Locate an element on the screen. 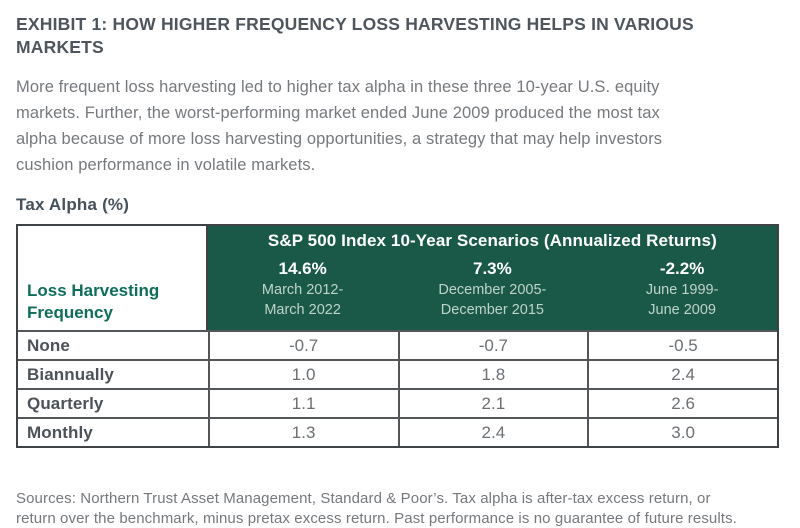  scenario-period: March 2012- March 2022 is located at coordinates (302, 300).